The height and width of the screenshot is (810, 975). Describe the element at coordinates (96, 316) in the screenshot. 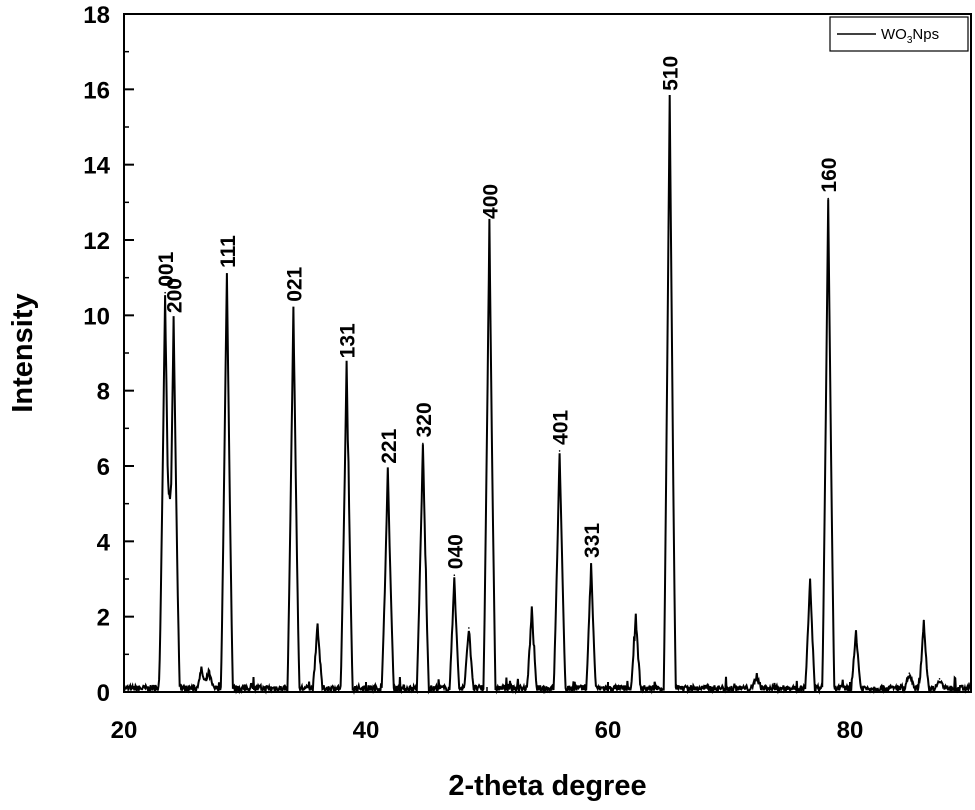

I see `y-tick-label: 10` at that location.